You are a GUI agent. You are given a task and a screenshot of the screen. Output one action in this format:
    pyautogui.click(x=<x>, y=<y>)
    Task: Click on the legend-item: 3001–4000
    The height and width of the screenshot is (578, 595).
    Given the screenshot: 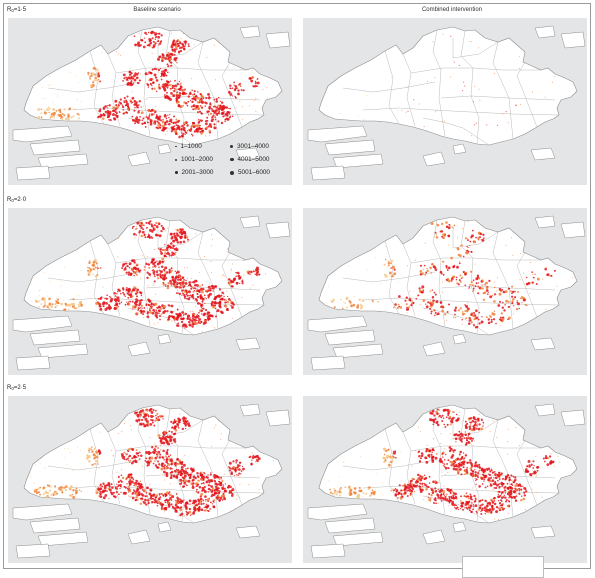 What is the action you would take?
    pyautogui.click(x=249, y=146)
    